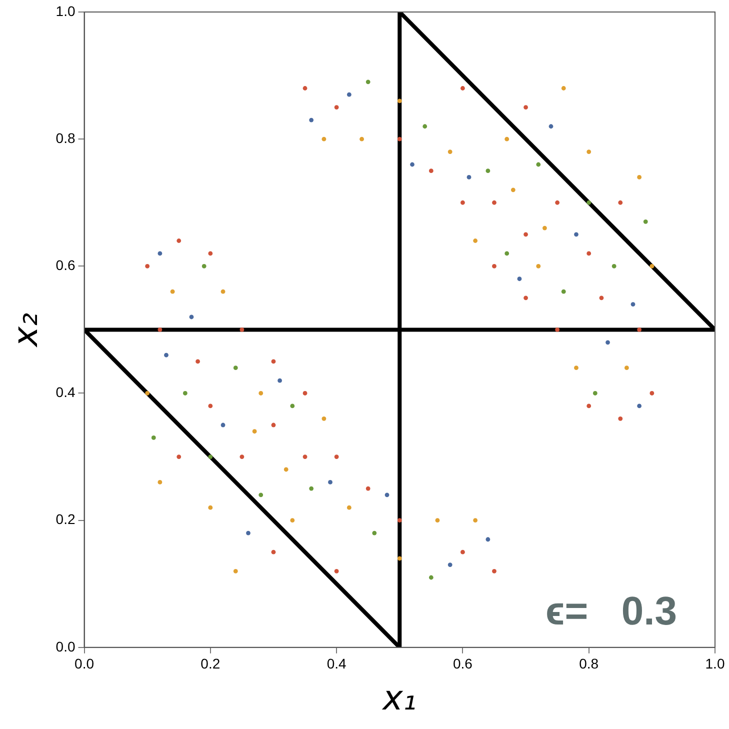 The width and height of the screenshot is (729, 729). Describe the element at coordinates (715, 664) in the screenshot. I see `x-tick-label: 1.0` at that location.